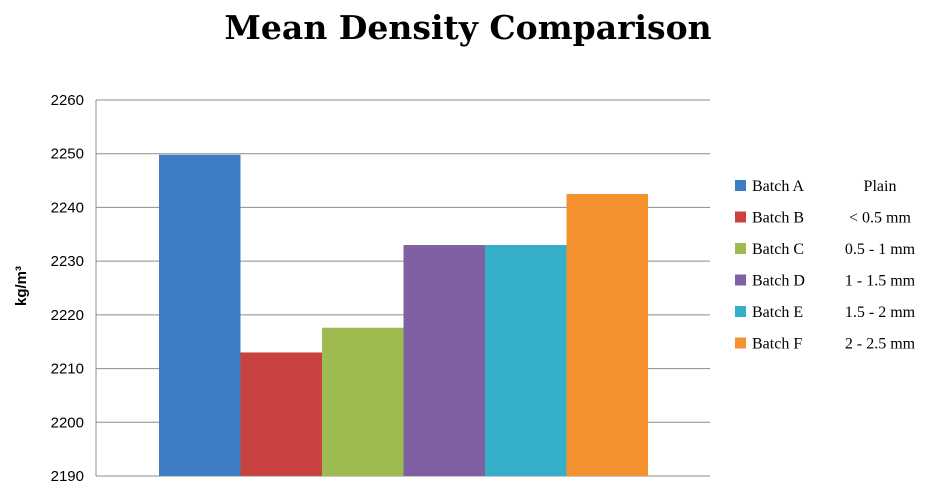 This screenshot has height=486, width=936. Describe the element at coordinates (880, 281) in the screenshot. I see `legend-desc: 1 - 1.5 mm` at that location.